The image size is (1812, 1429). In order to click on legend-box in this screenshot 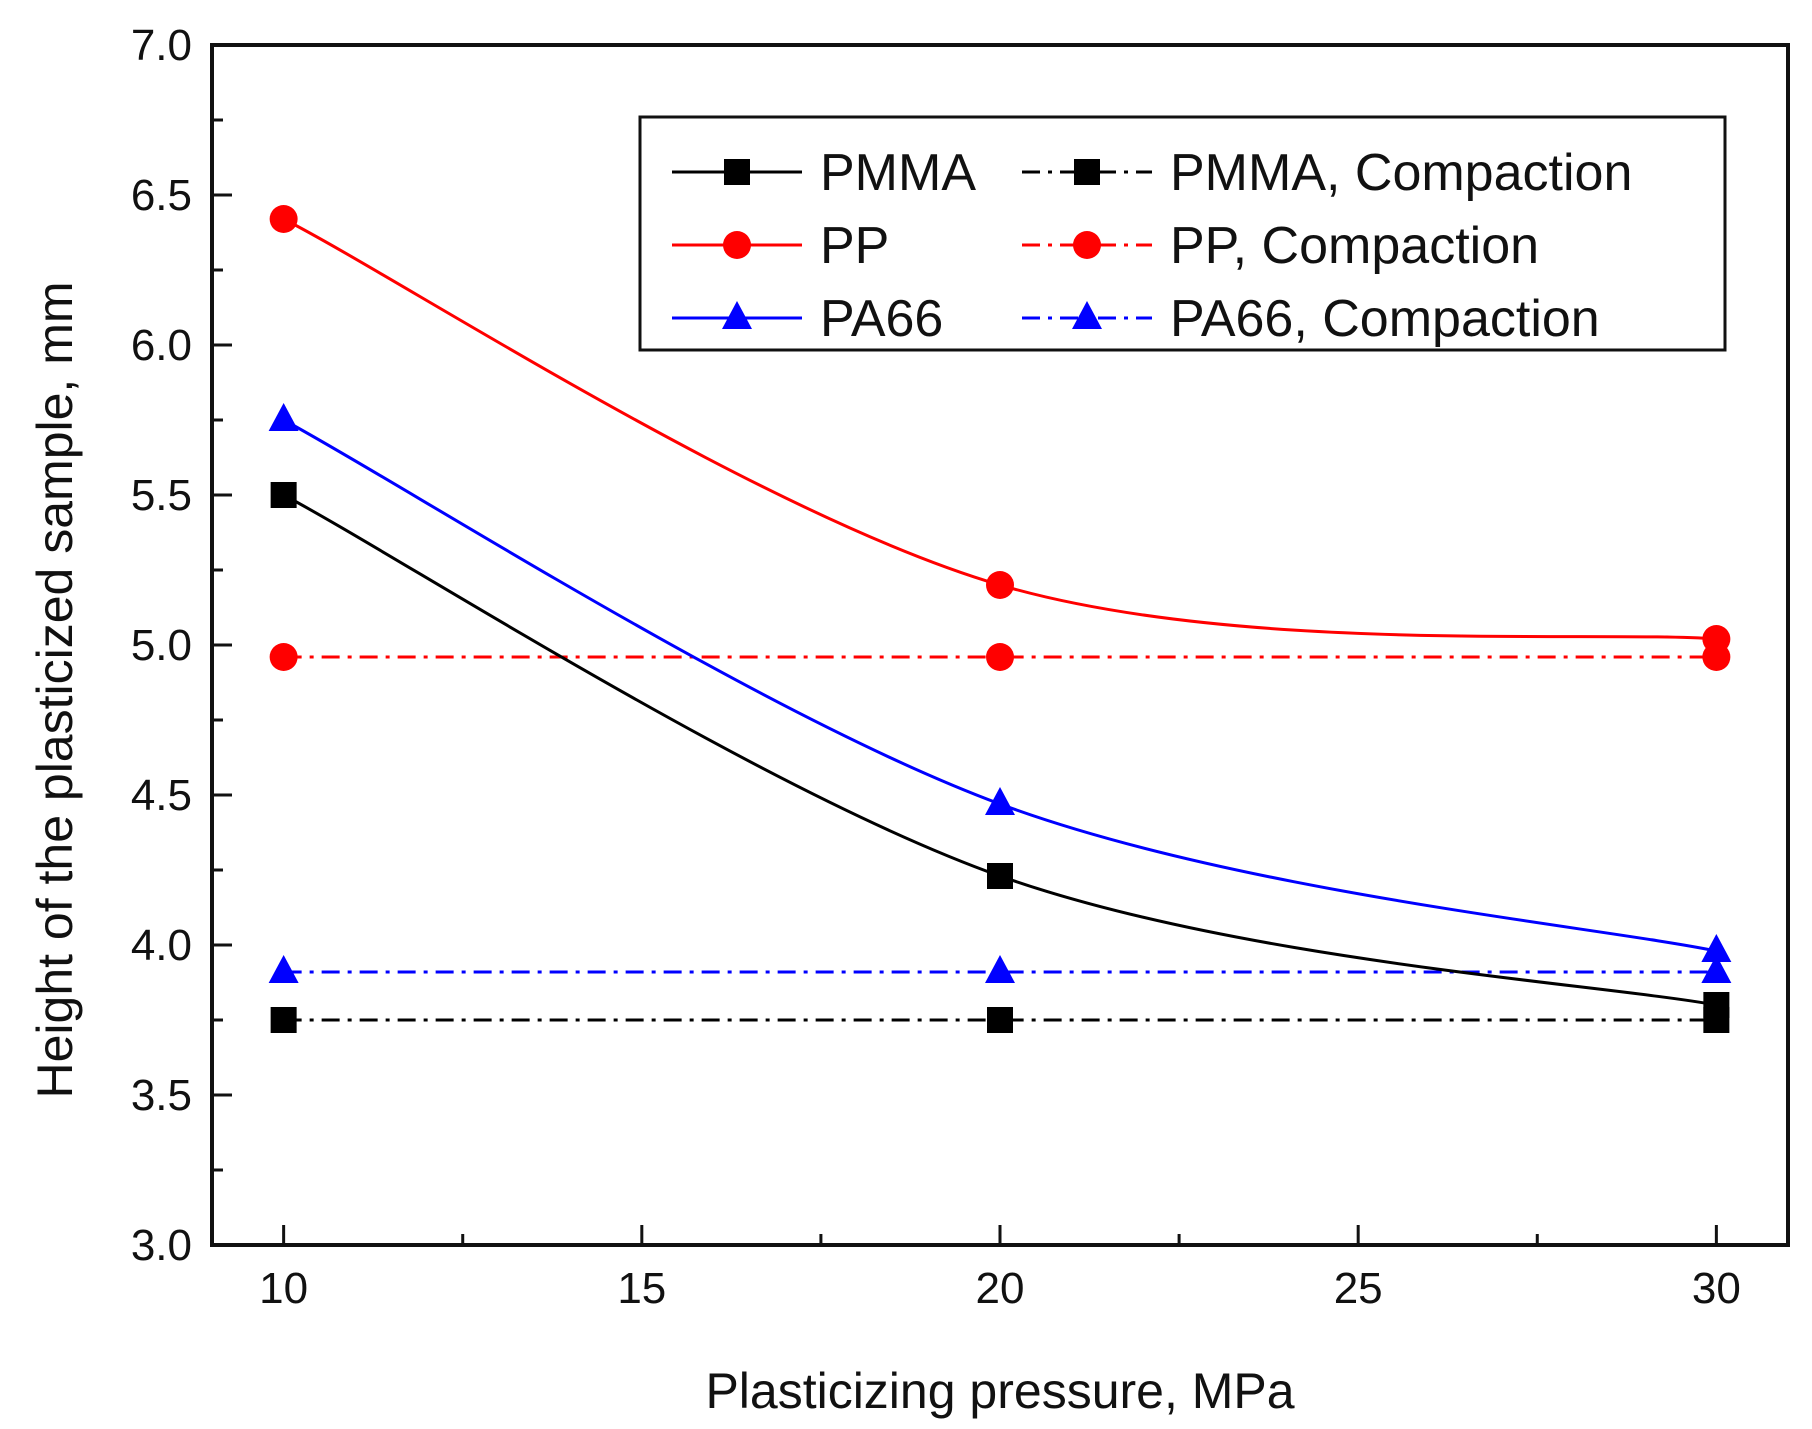, I will do `click(1182, 233)`.